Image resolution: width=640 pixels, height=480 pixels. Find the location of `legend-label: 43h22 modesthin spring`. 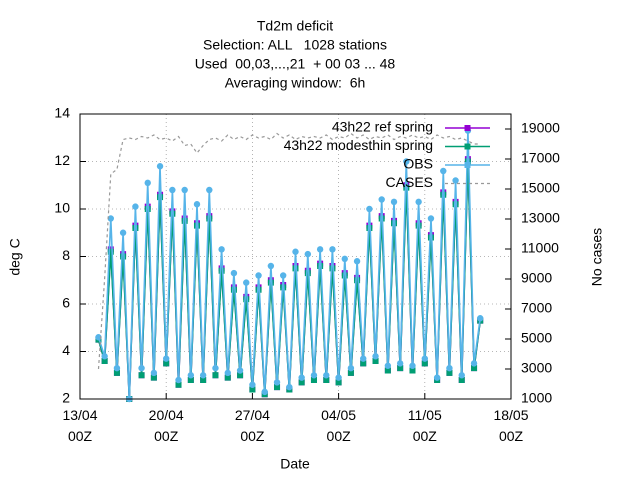

legend-label: 43h22 modesthin spring is located at coordinates (358, 145).